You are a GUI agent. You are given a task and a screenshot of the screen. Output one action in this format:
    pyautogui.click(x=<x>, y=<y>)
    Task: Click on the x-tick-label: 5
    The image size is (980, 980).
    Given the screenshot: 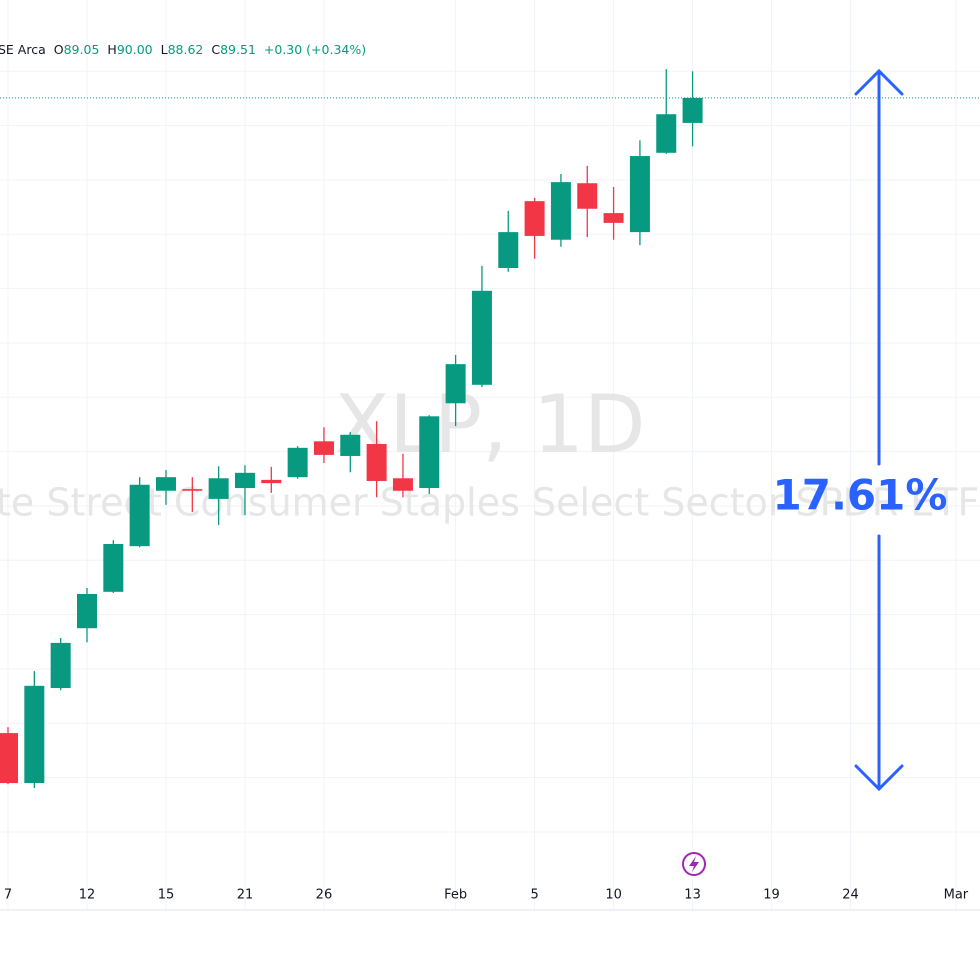 What is the action you would take?
    pyautogui.click(x=534, y=895)
    